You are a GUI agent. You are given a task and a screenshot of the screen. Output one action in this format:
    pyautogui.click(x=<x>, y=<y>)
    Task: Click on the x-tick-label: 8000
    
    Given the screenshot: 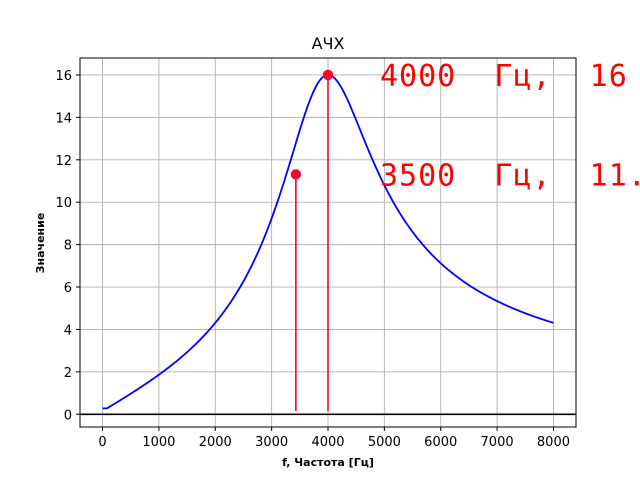 What is the action you would take?
    pyautogui.click(x=553, y=442)
    